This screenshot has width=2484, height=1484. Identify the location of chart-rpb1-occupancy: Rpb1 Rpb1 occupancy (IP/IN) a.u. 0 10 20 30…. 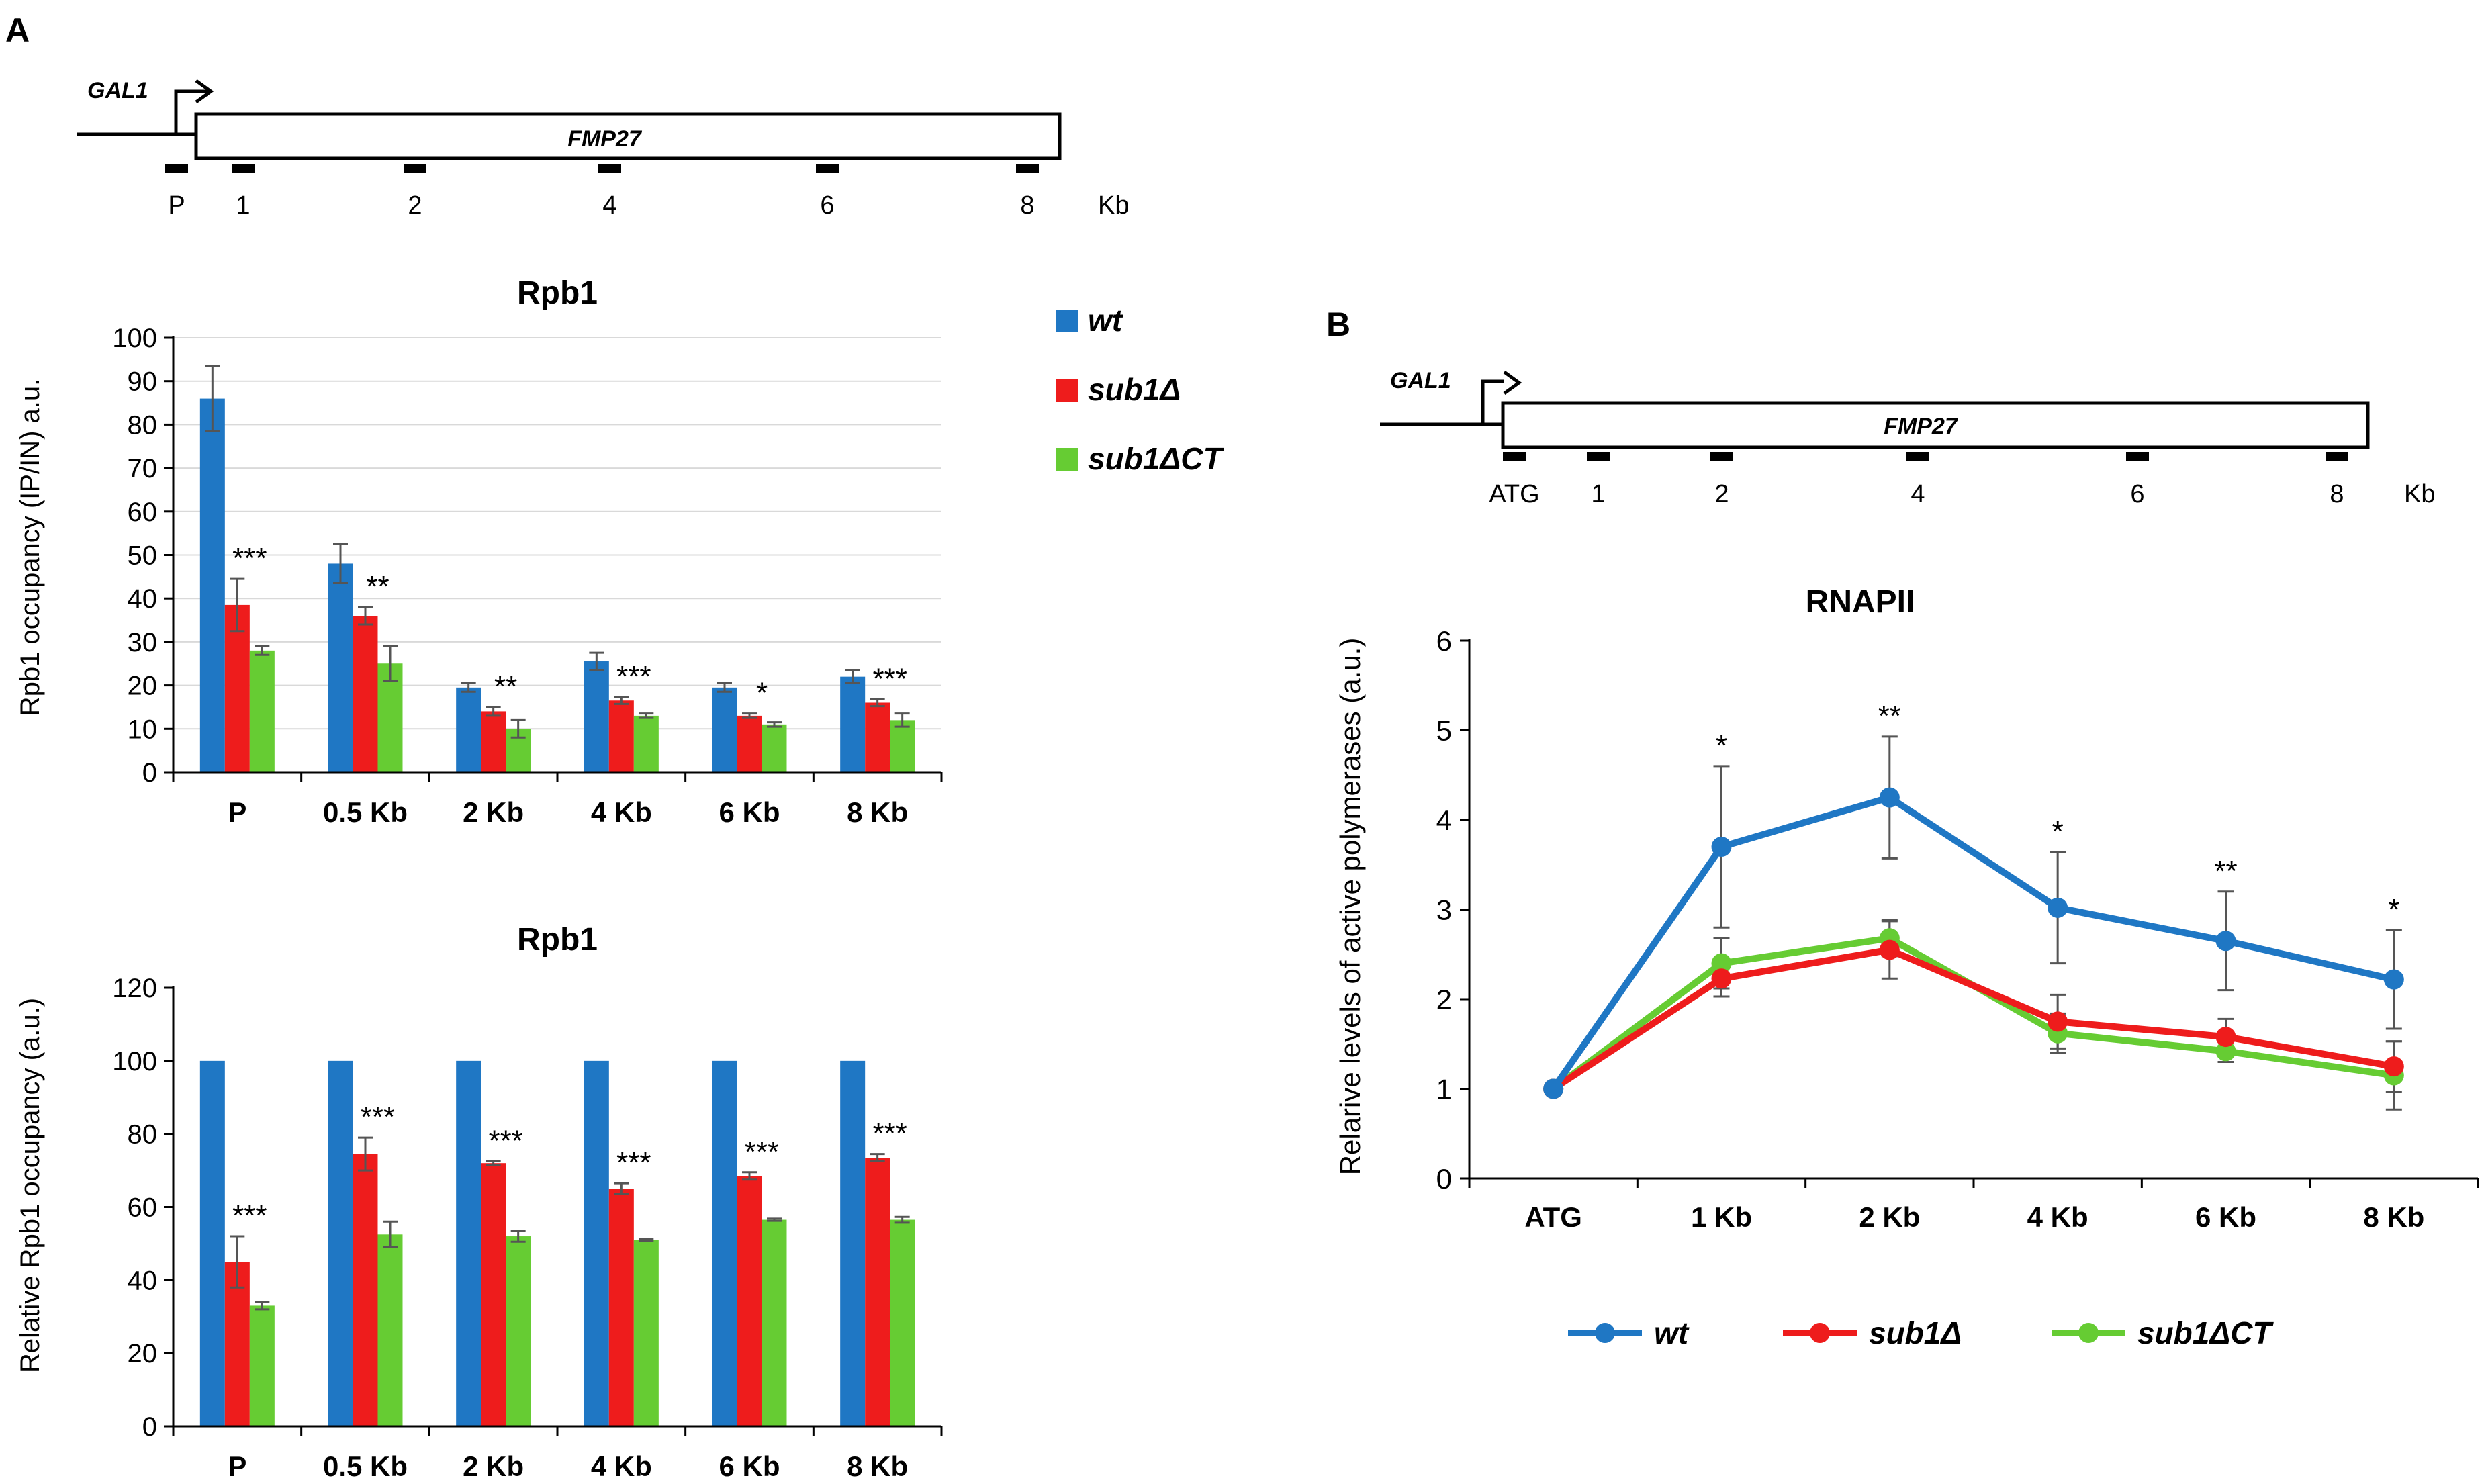
(479, 551).